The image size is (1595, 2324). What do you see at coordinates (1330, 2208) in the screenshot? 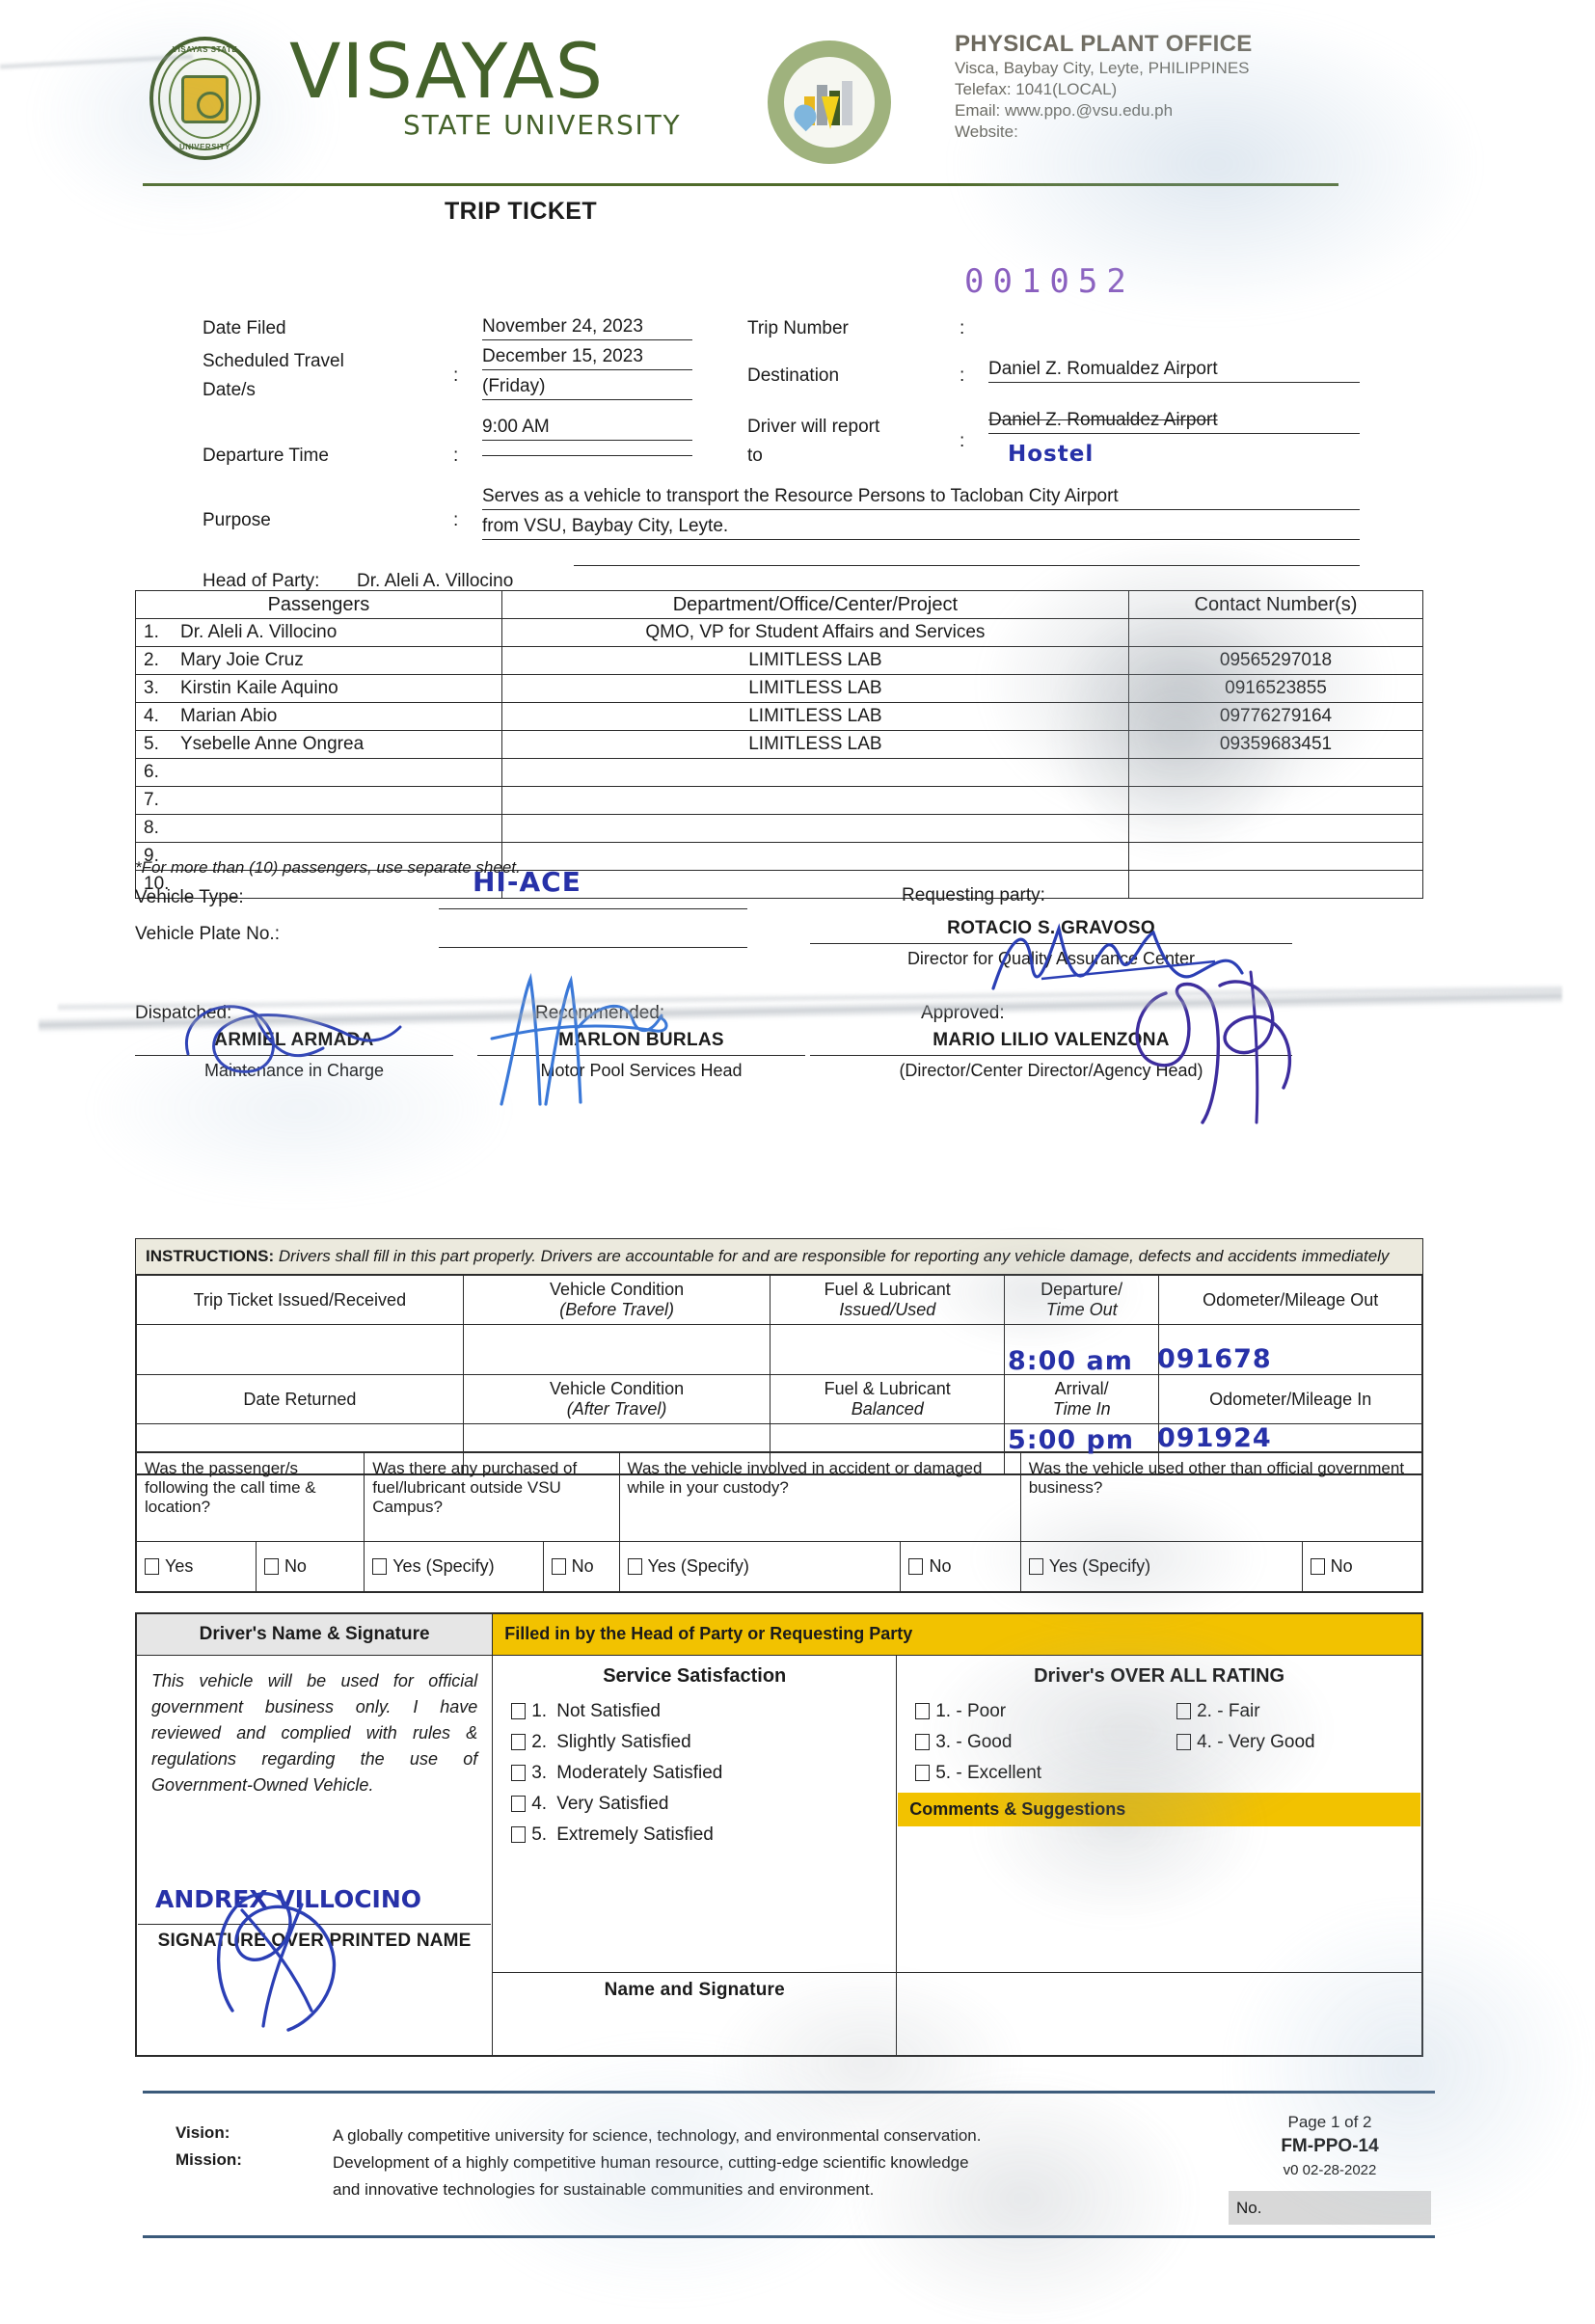
I see `control-number-box: No.` at bounding box center [1330, 2208].